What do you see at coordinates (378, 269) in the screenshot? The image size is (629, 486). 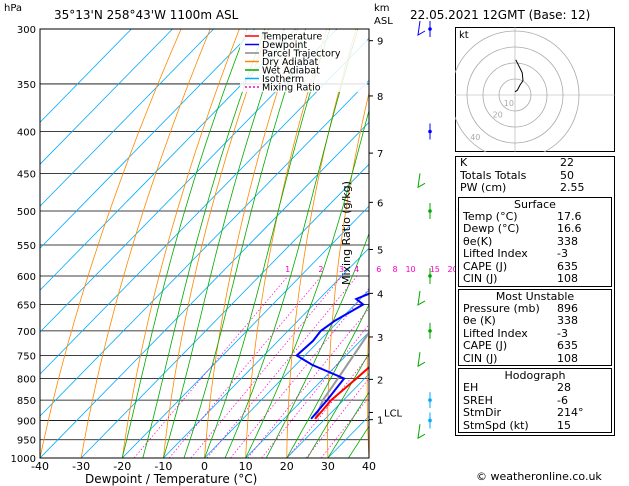 I see `mixing-ratio-label: 6` at bounding box center [378, 269].